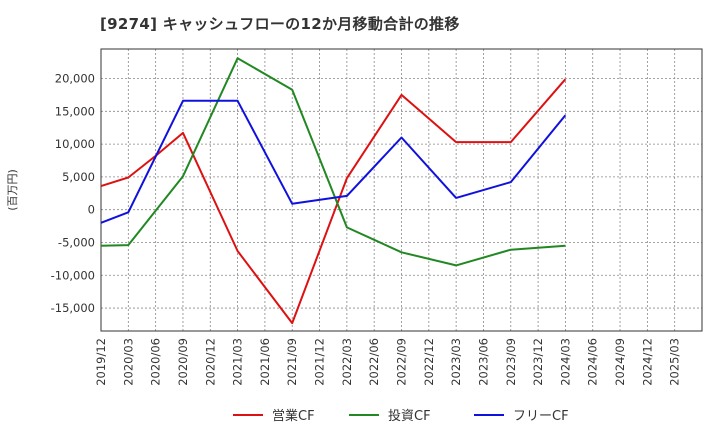 The image size is (720, 440). Describe the element at coordinates (183, 362) in the screenshot. I see `x-tick-label: 2020/09` at that location.